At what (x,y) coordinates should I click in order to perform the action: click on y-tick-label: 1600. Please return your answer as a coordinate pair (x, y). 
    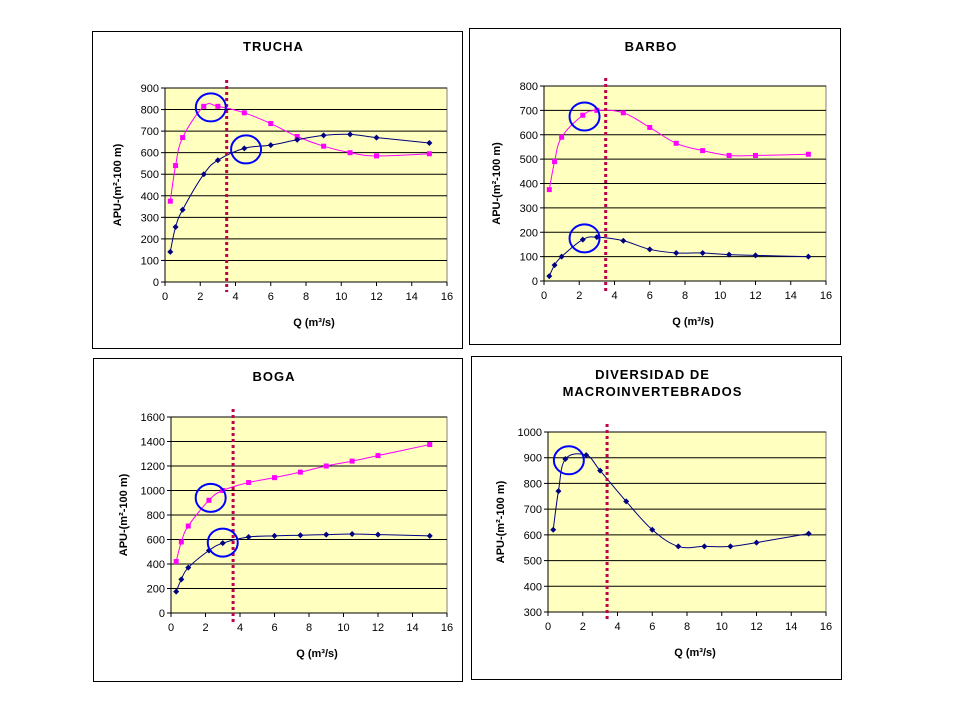
    Looking at the image, I should click on (153, 418).